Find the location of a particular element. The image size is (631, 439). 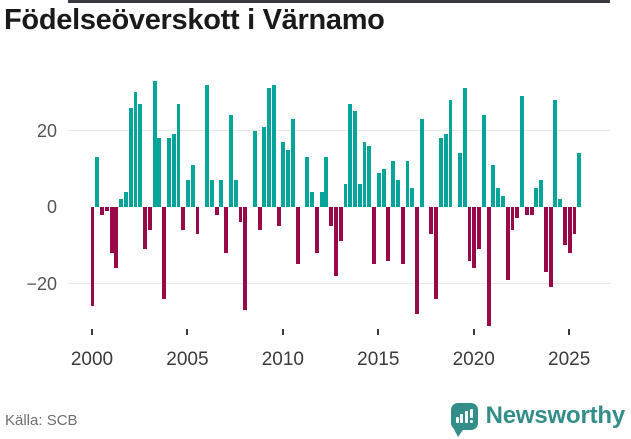

newsworthy-speech-bubble-bar-chart-icon is located at coordinates (464, 419).